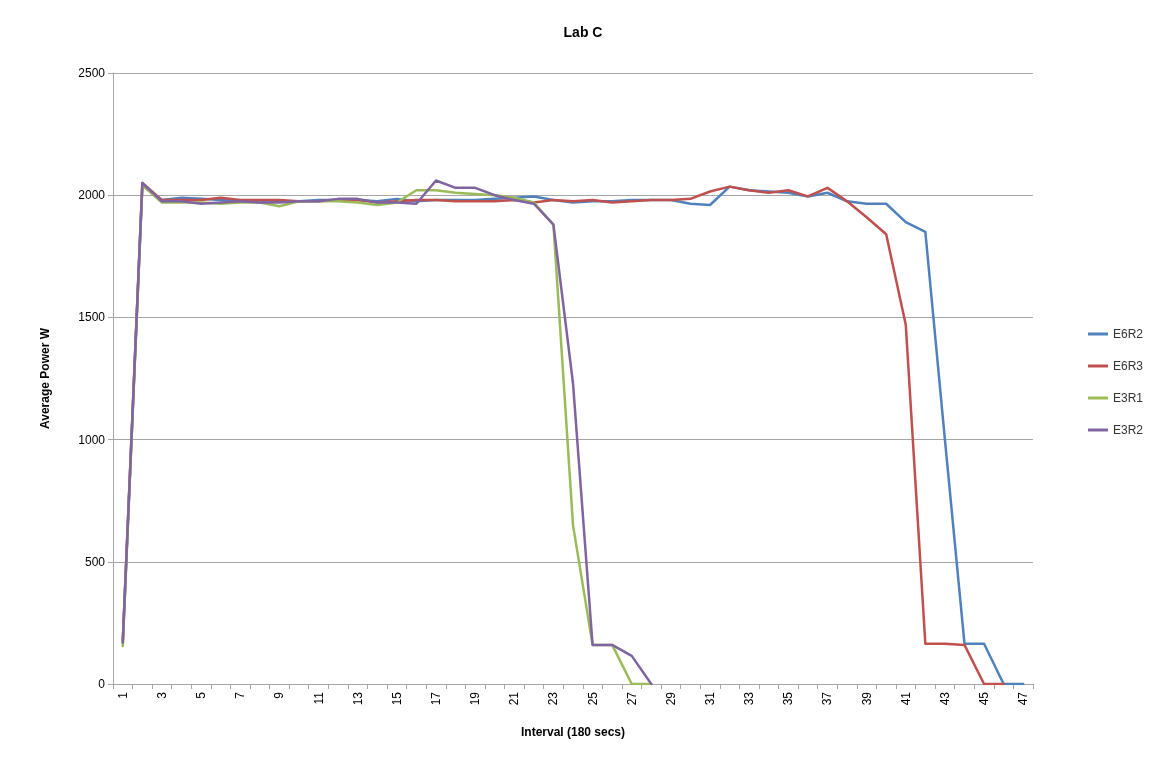  What do you see at coordinates (553, 698) in the screenshot?
I see `x-tick-label: 23` at bounding box center [553, 698].